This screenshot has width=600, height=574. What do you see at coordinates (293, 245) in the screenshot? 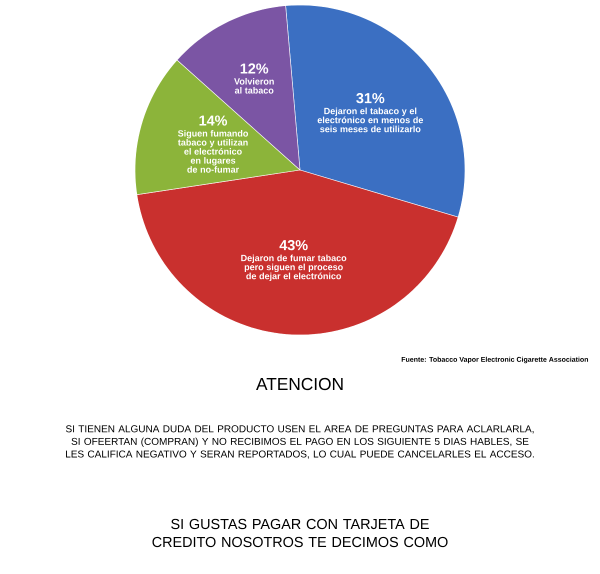
I see `data-label: 43%` at bounding box center [293, 245].